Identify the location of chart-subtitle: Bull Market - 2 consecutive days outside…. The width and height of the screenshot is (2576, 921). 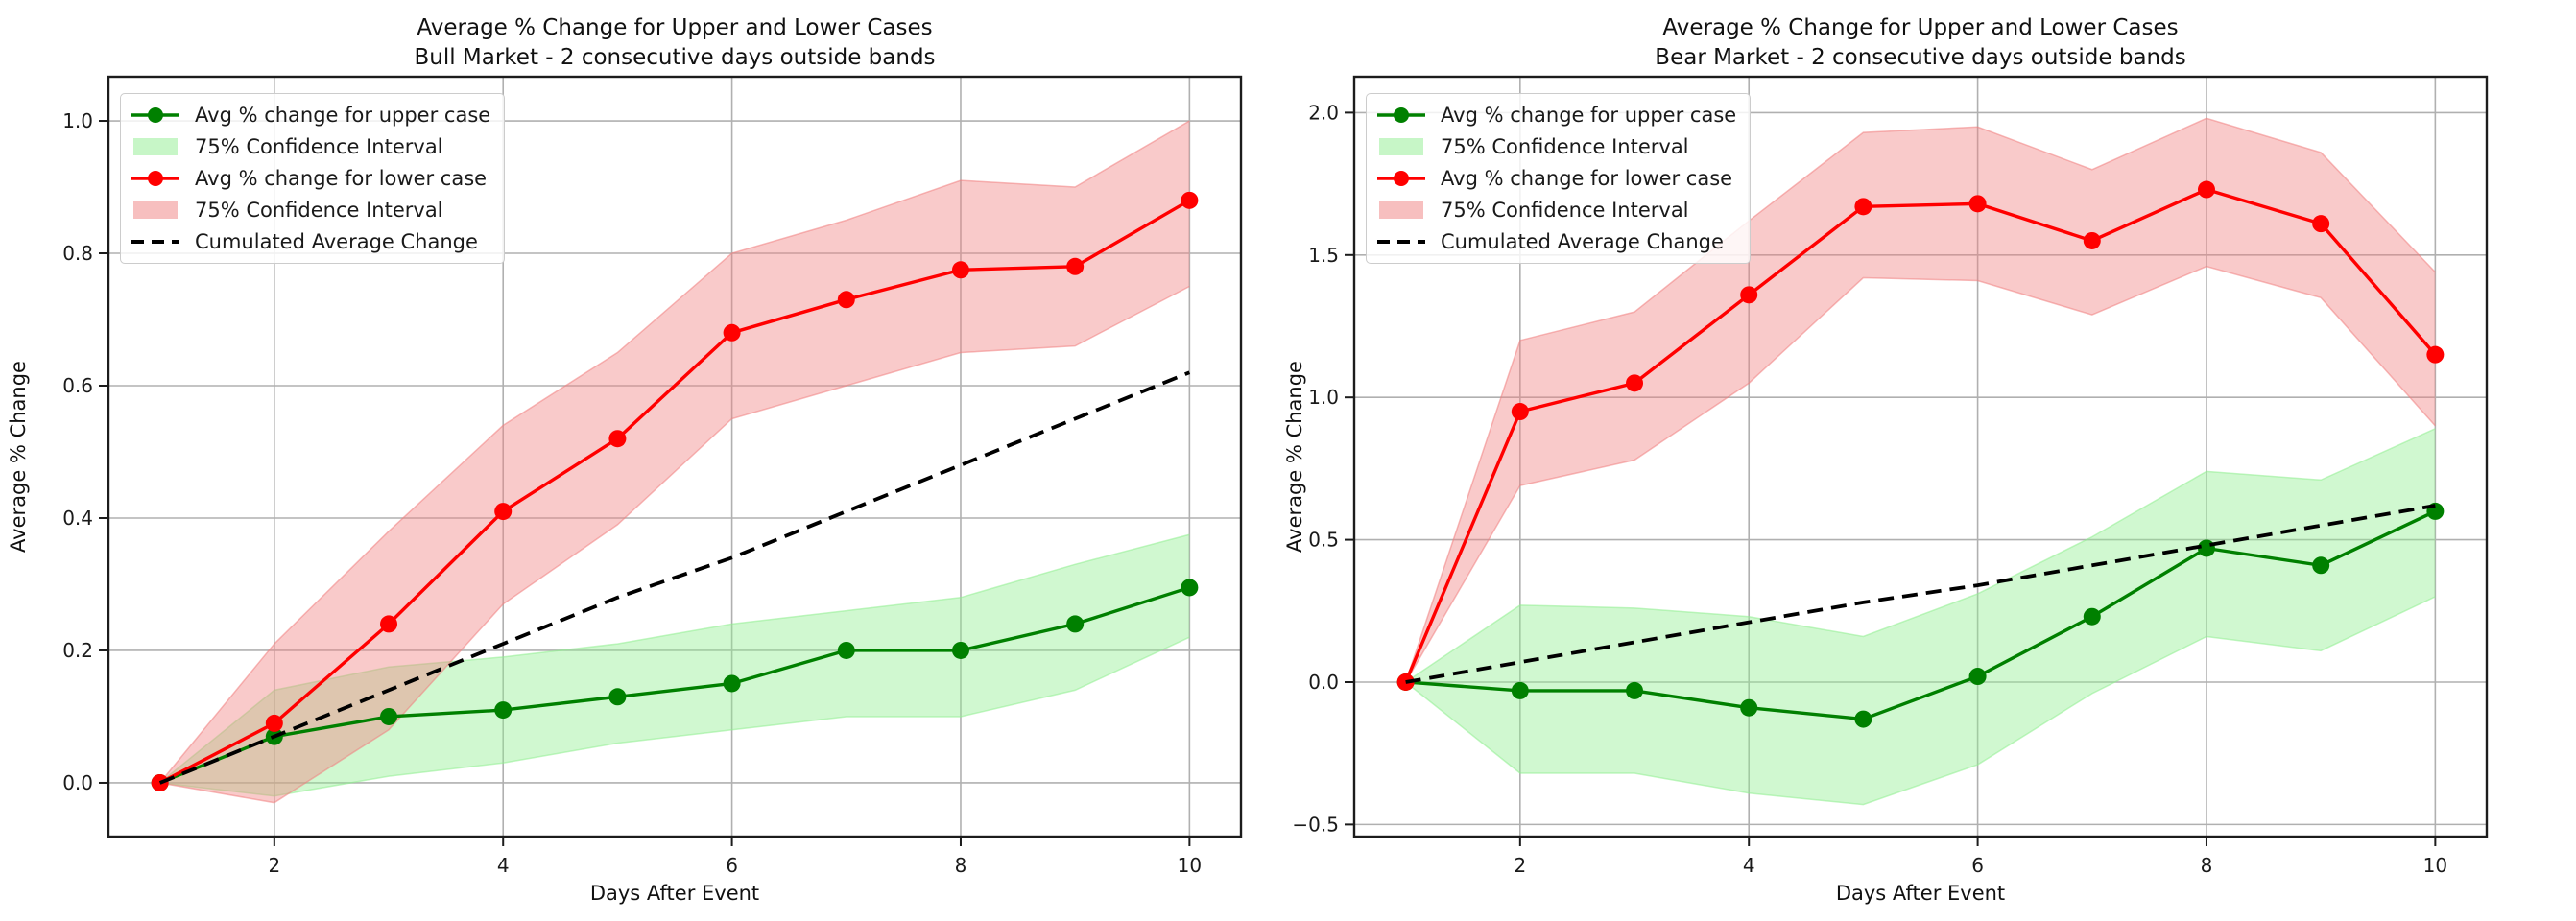
(674, 57).